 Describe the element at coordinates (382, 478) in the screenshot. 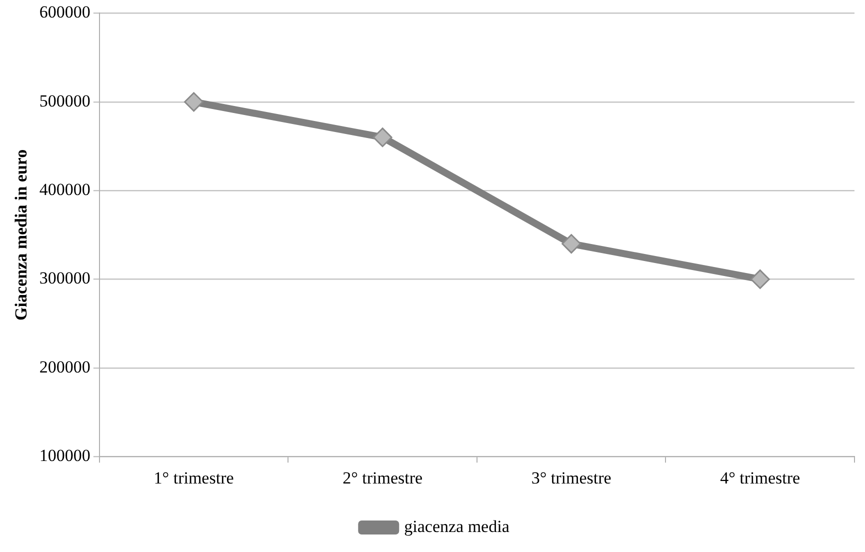

I see `x-tick-label: 2° trimestre` at that location.